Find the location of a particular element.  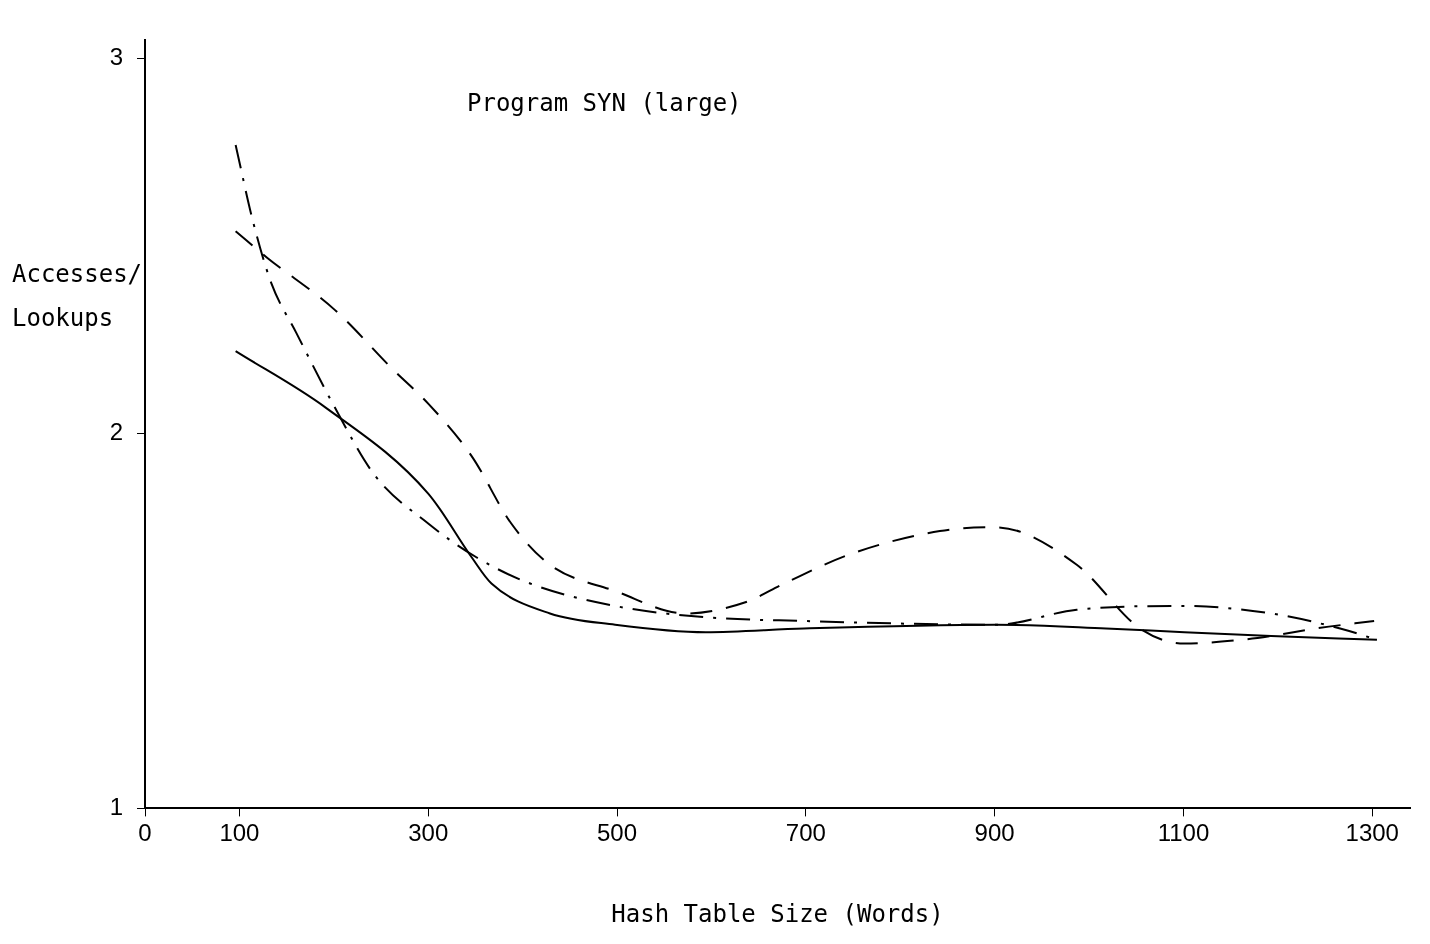

x-tick-label: 1300 is located at coordinates (1372, 833).